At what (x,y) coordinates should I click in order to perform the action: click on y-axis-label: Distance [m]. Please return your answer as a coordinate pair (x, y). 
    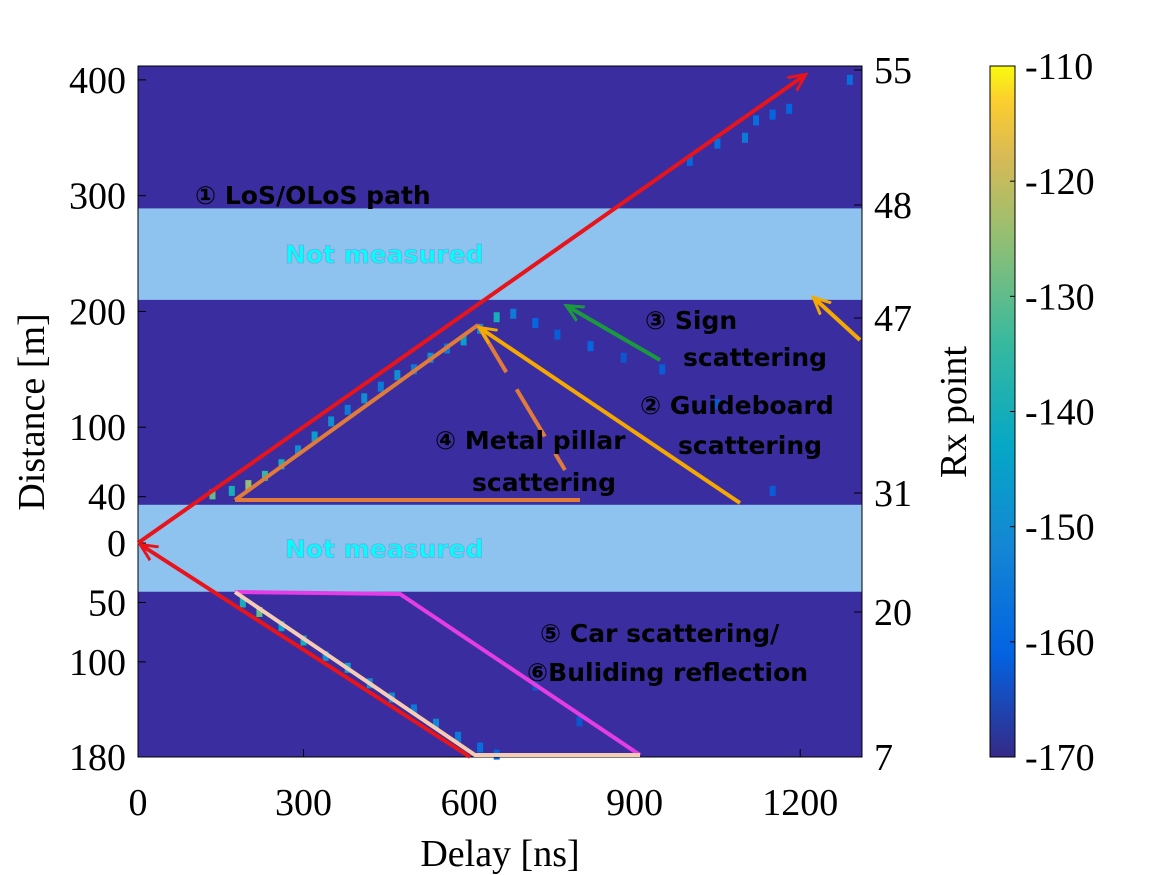
    Looking at the image, I should click on (32, 411).